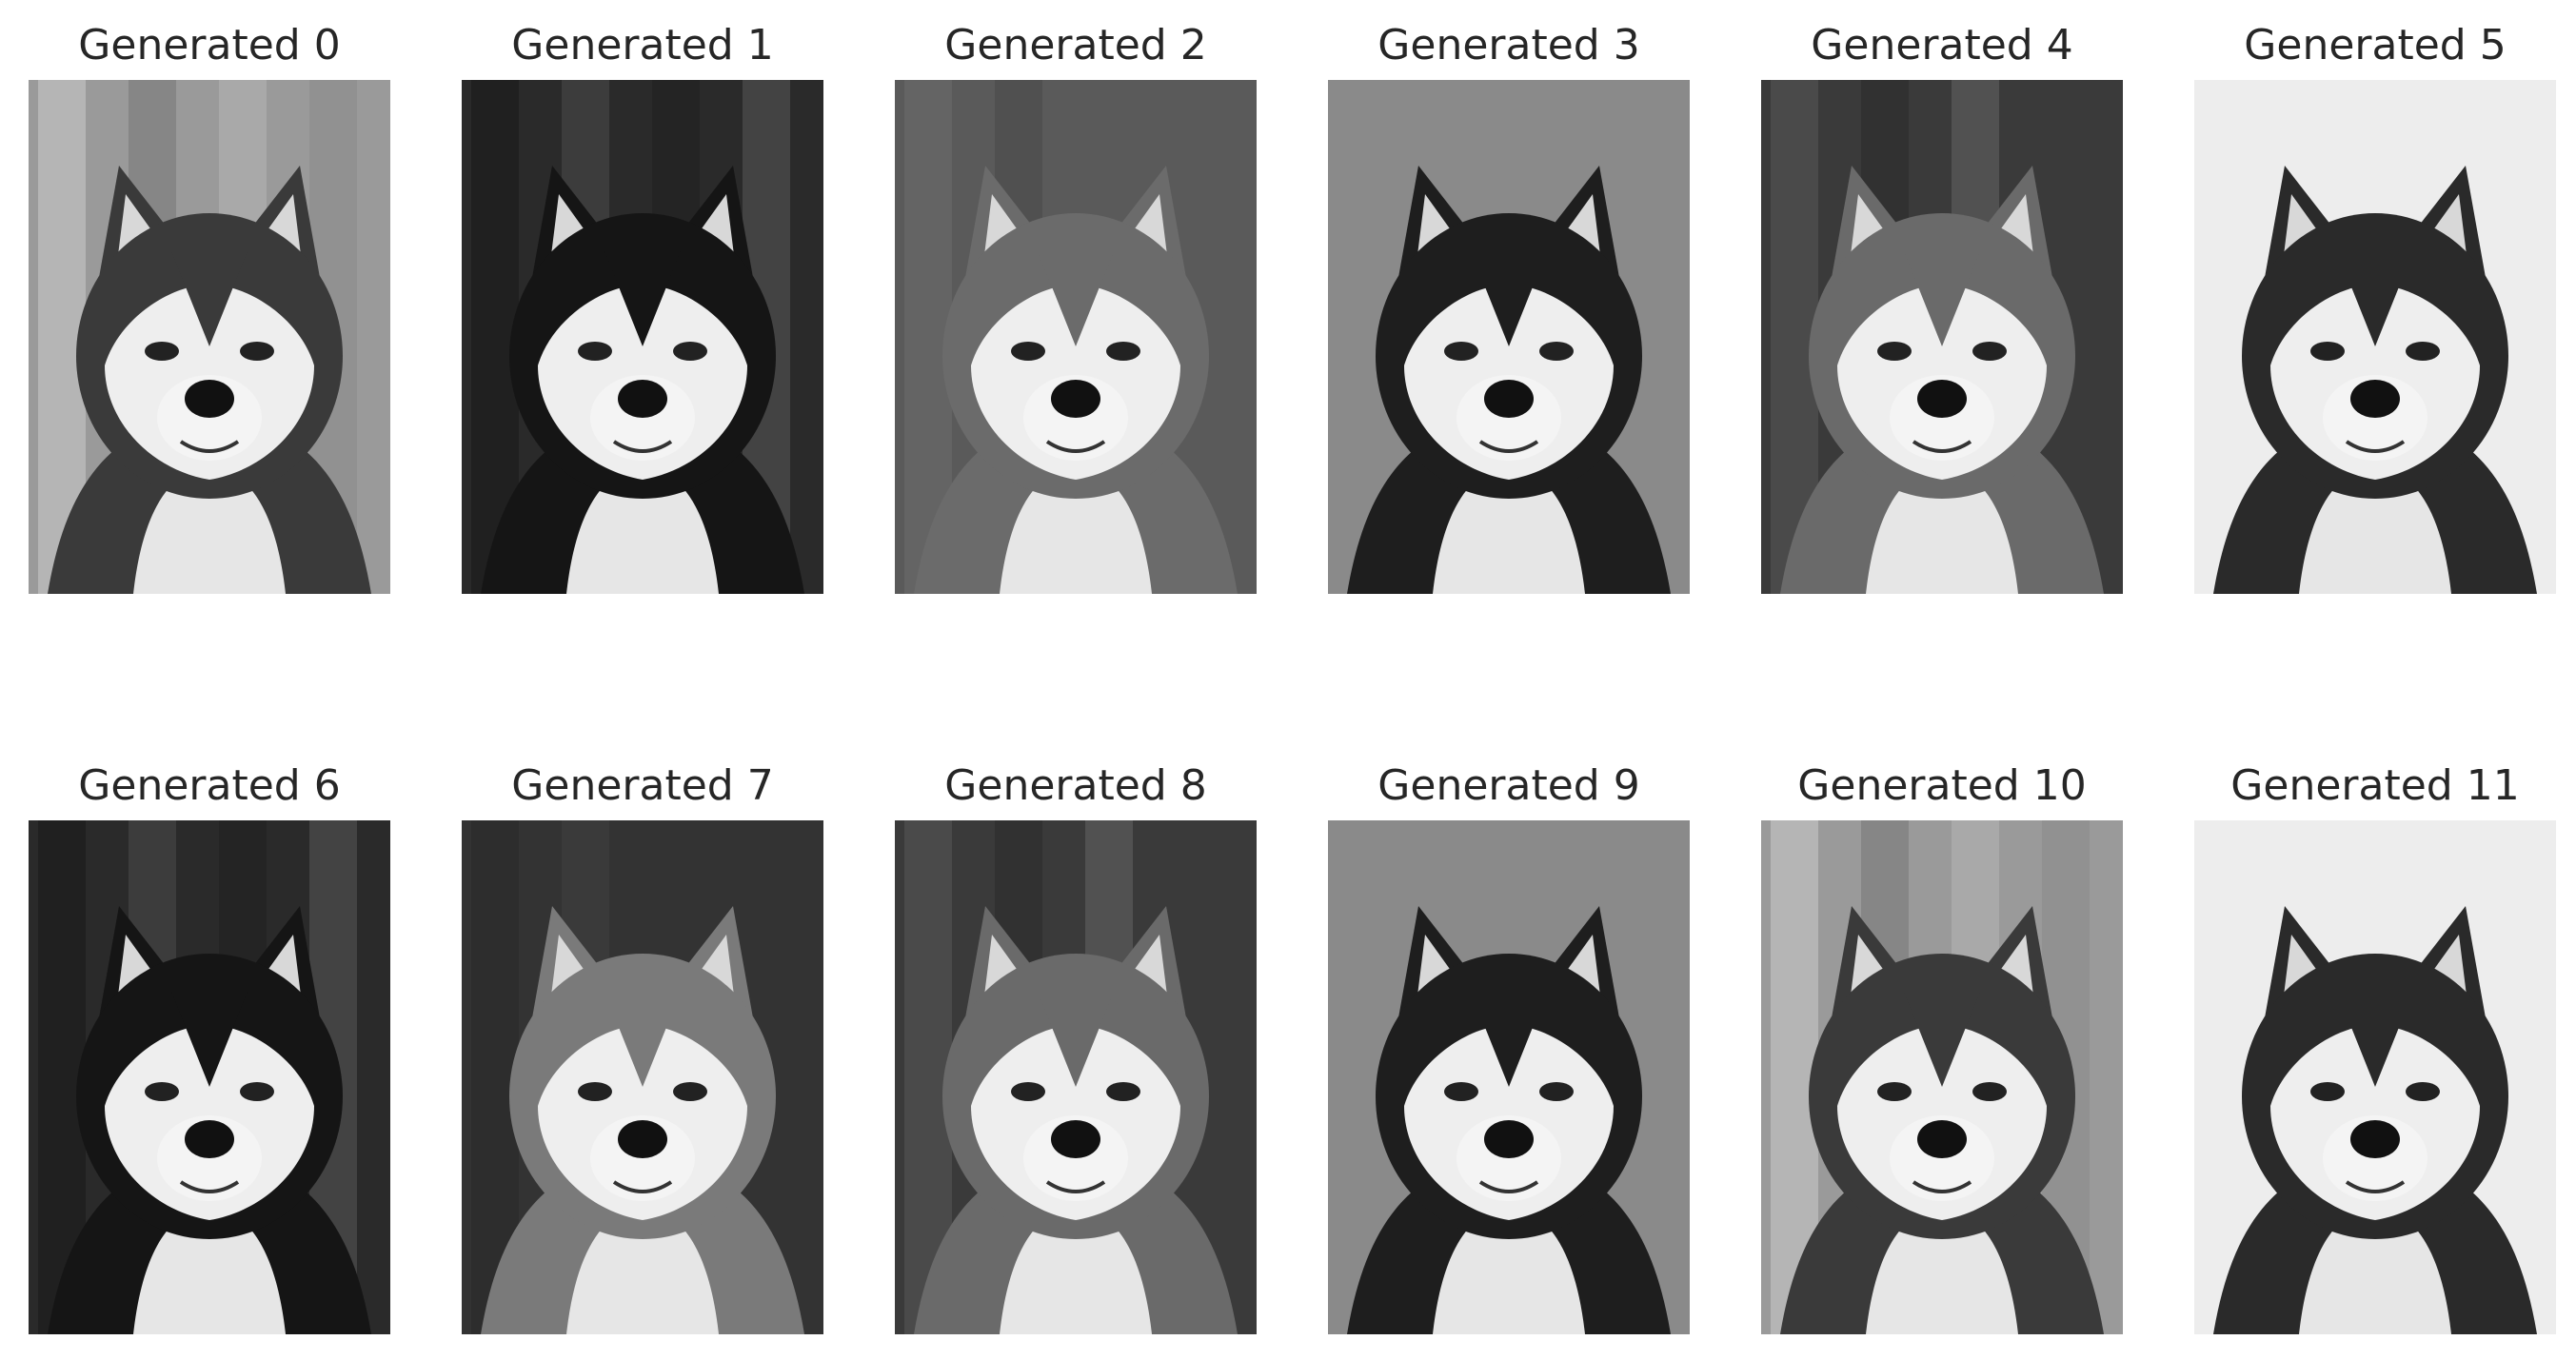 The width and height of the screenshot is (2576, 1360). What do you see at coordinates (1942, 45) in the screenshot?
I see `panel-title: Generated 4` at bounding box center [1942, 45].